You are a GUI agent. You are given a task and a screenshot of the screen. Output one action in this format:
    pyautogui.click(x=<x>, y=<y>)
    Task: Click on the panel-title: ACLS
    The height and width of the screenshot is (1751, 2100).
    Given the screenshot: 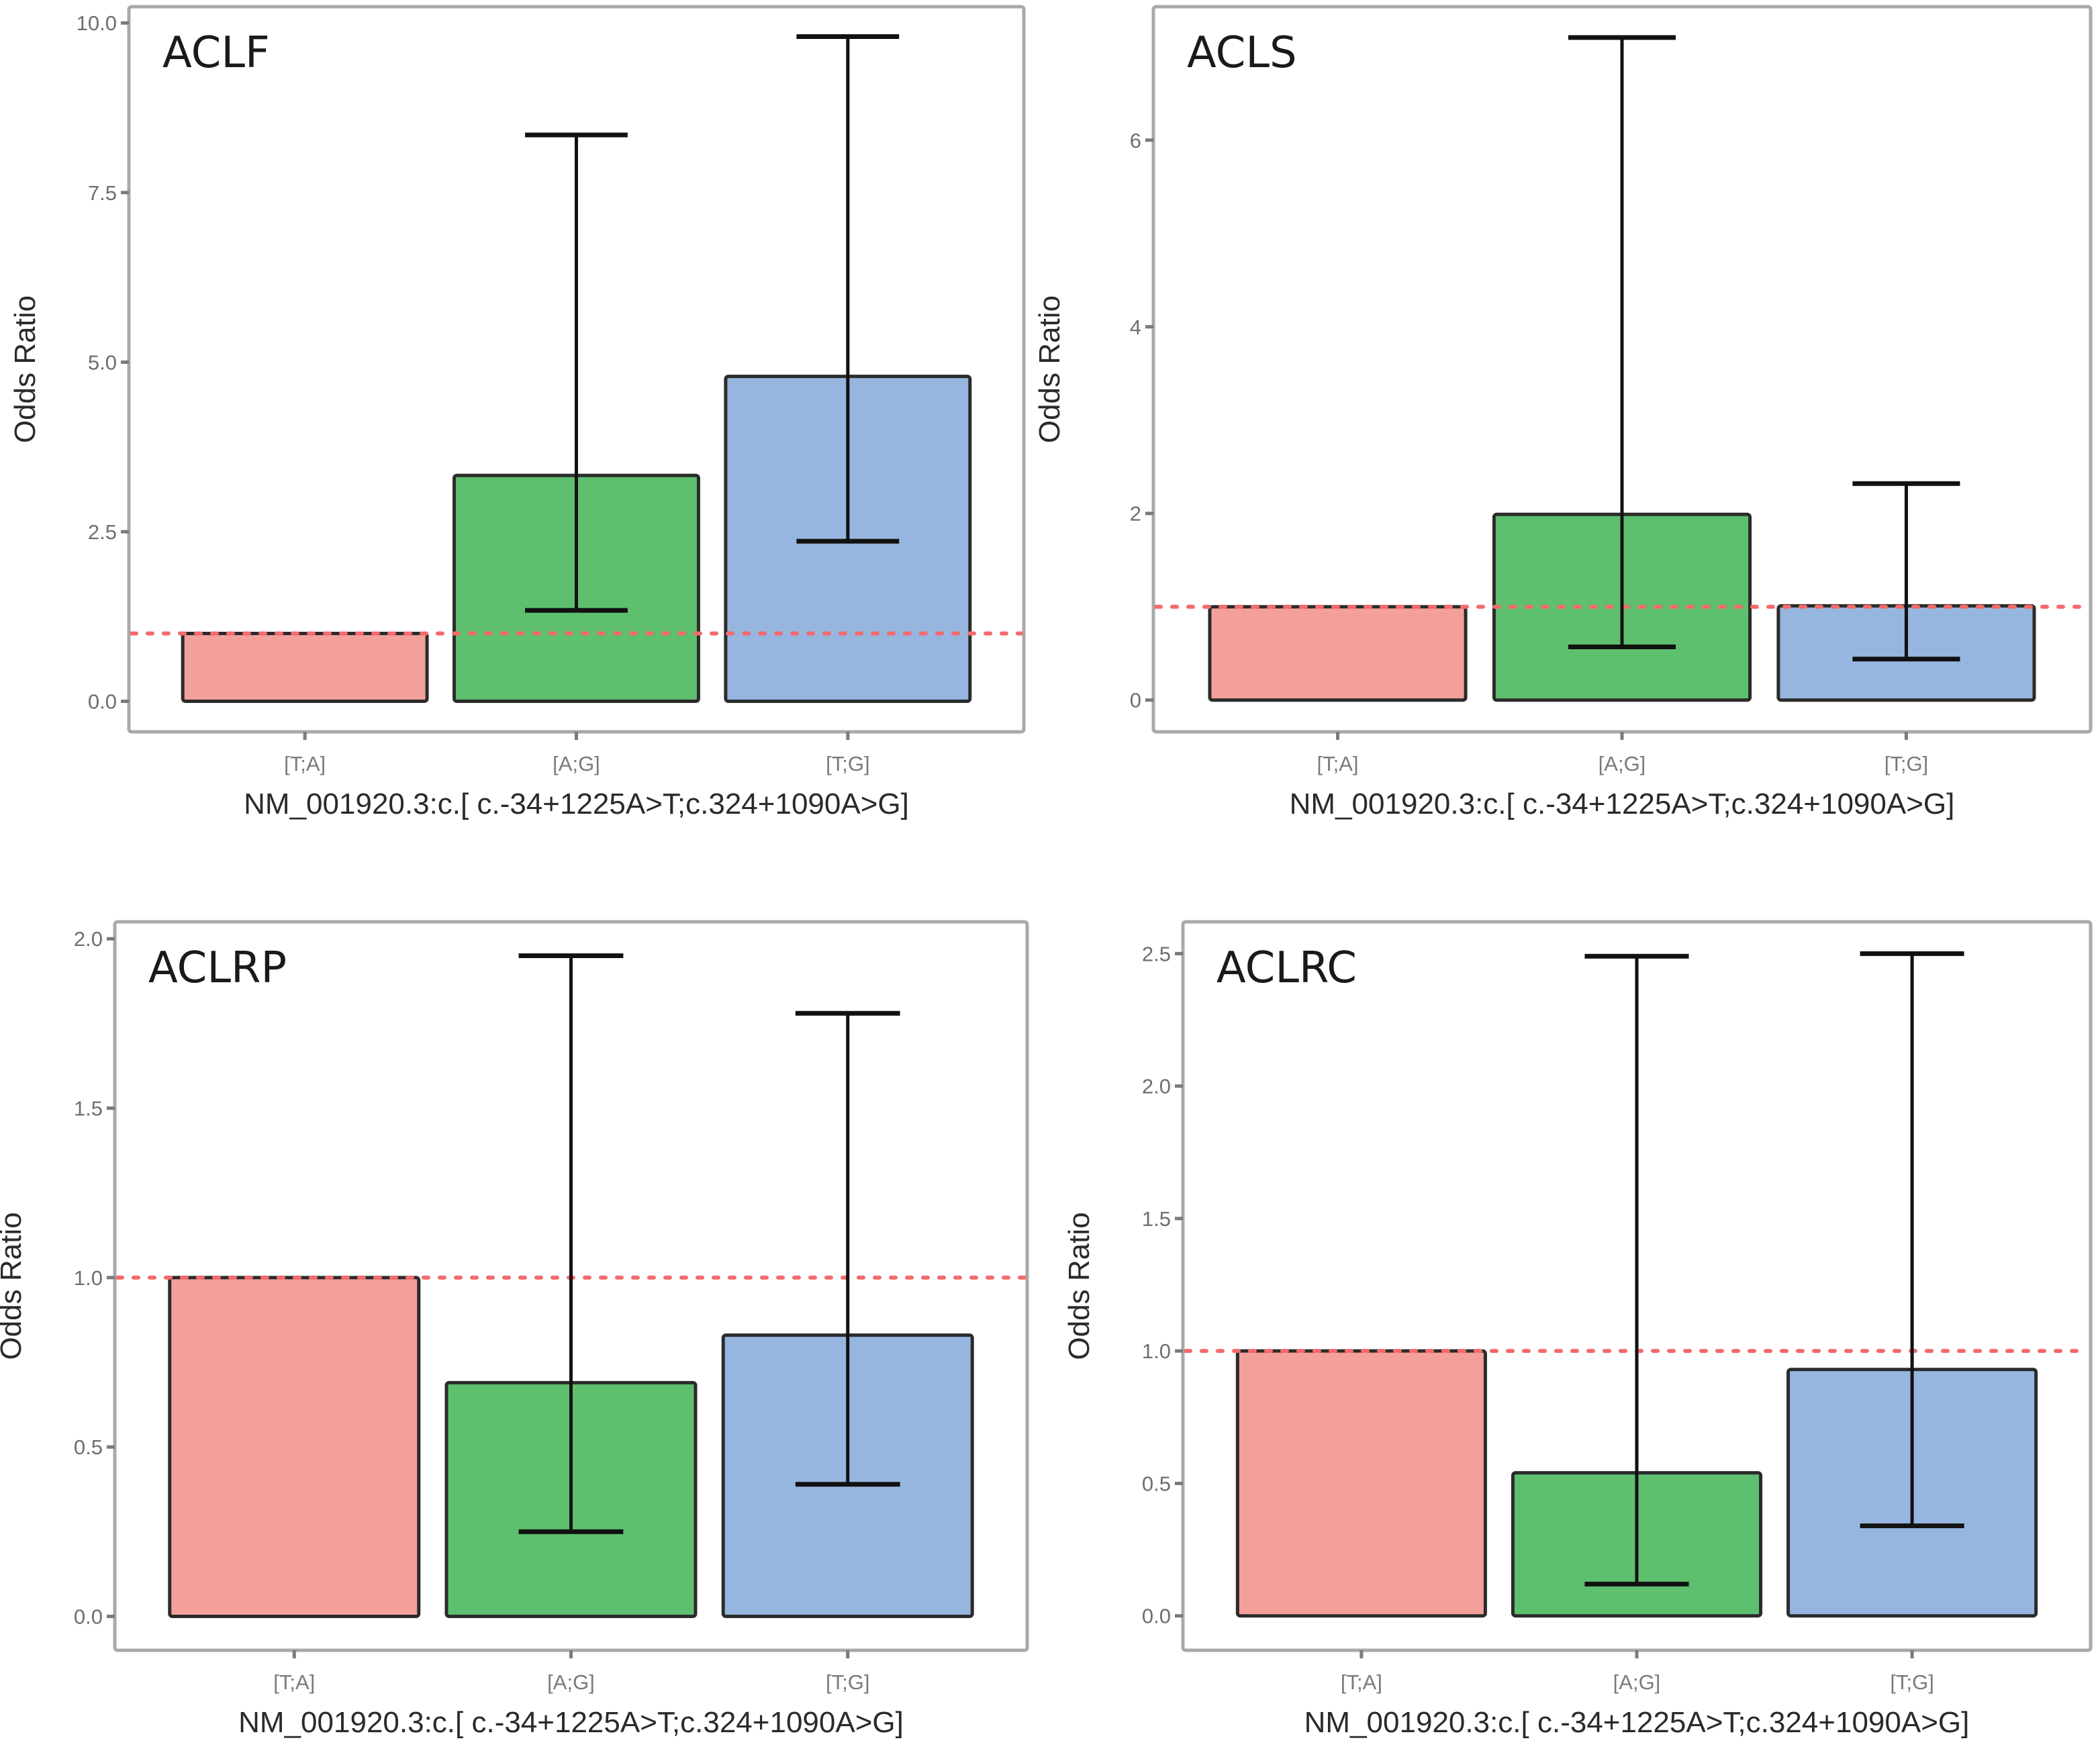 What is the action you would take?
    pyautogui.click(x=1242, y=53)
    